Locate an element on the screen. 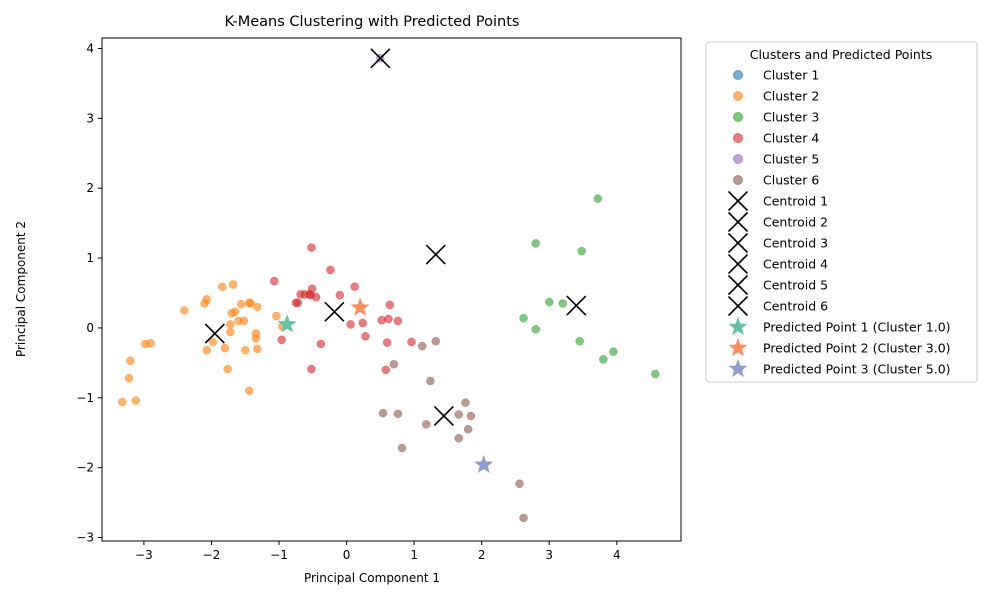 Image resolution: width=1000 pixels, height=600 pixels. y-tick-label: 2 is located at coordinates (90, 188).